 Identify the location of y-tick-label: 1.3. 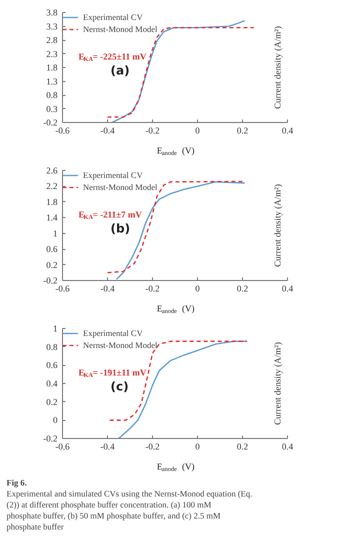
(52, 81).